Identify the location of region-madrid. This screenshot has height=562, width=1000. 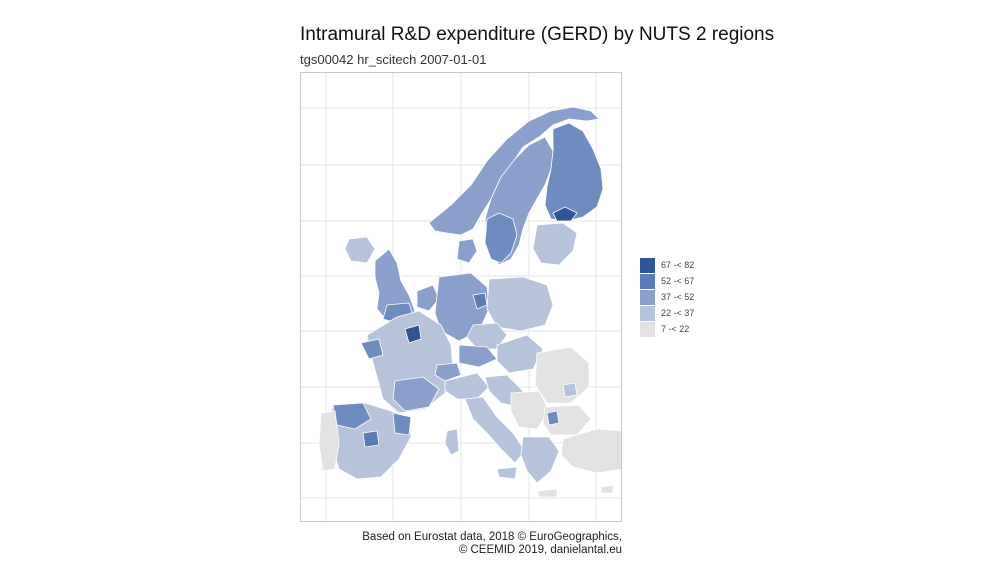
(371, 439).